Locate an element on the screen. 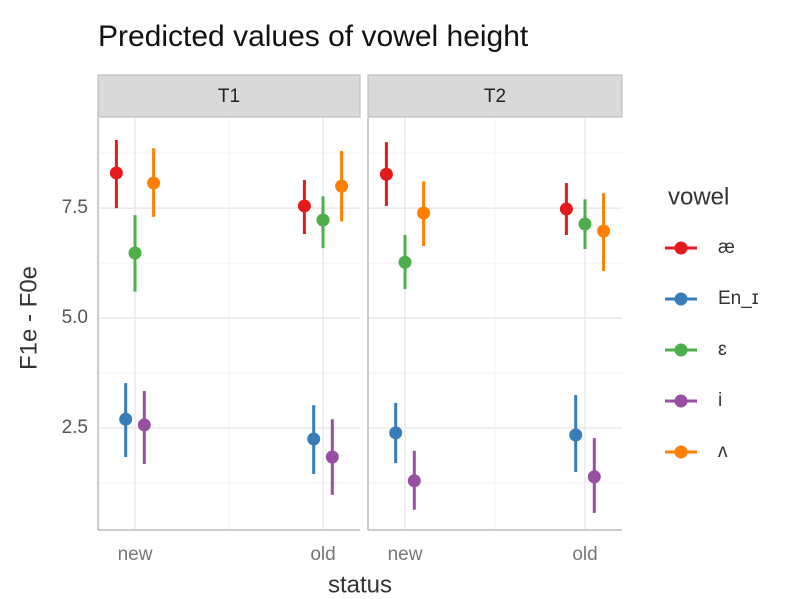  legend-label: i is located at coordinates (720, 400).